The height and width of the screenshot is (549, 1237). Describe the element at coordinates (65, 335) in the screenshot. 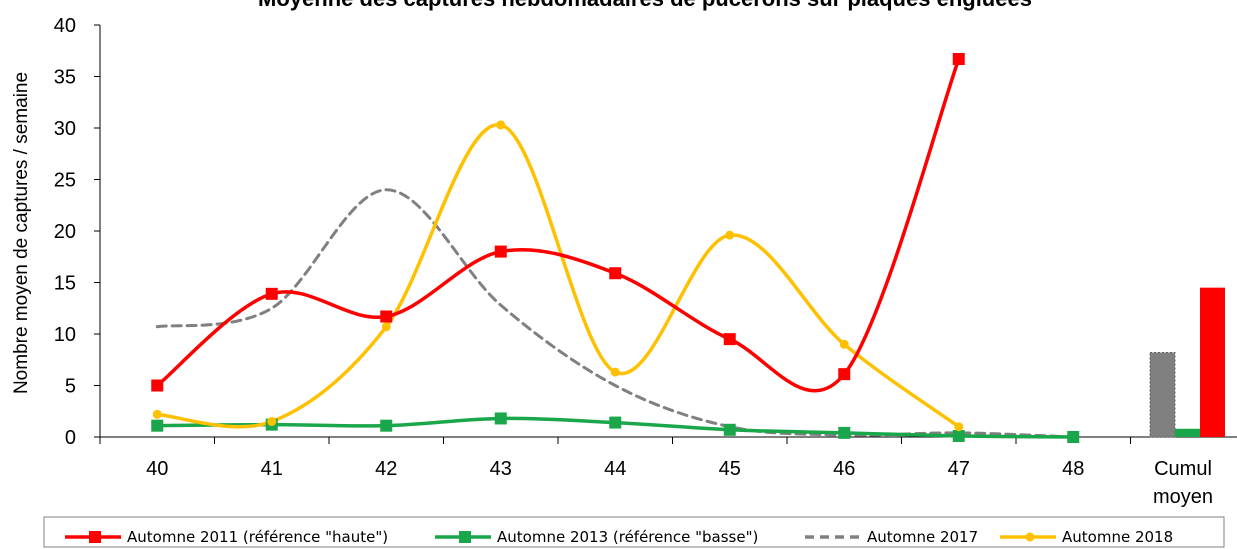

I see `y-tick-label: 10` at that location.